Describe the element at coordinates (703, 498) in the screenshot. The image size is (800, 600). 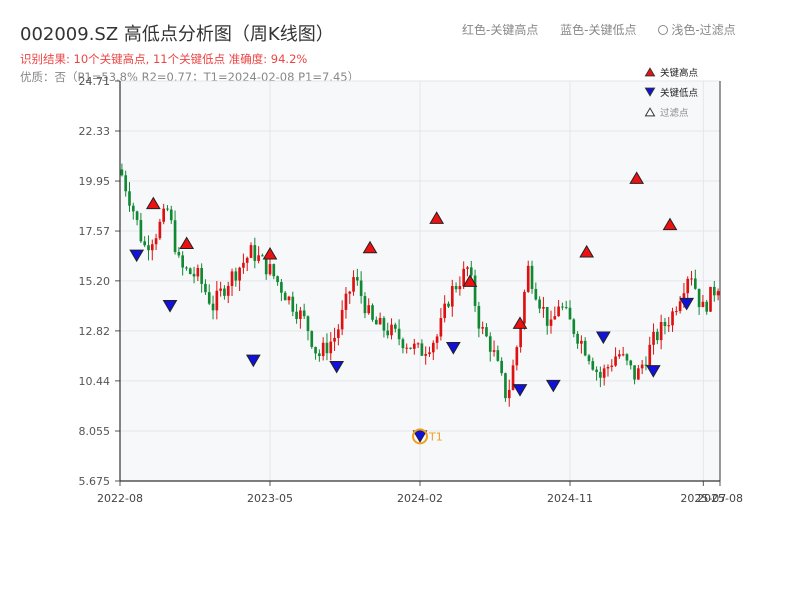
I see `x-tick-label: 2025-07` at that location.